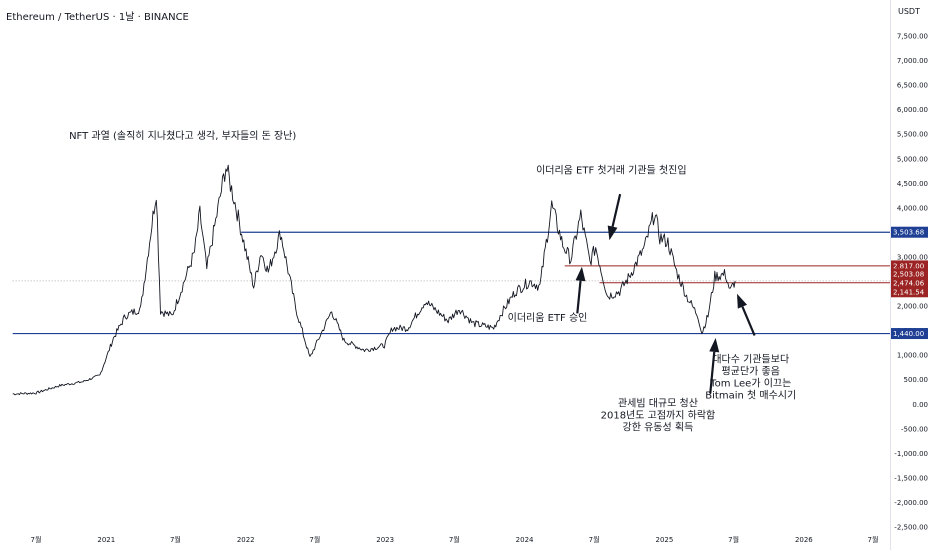 The width and height of the screenshot is (932, 550). I want to click on x-tick-label: 2025, so click(665, 540).